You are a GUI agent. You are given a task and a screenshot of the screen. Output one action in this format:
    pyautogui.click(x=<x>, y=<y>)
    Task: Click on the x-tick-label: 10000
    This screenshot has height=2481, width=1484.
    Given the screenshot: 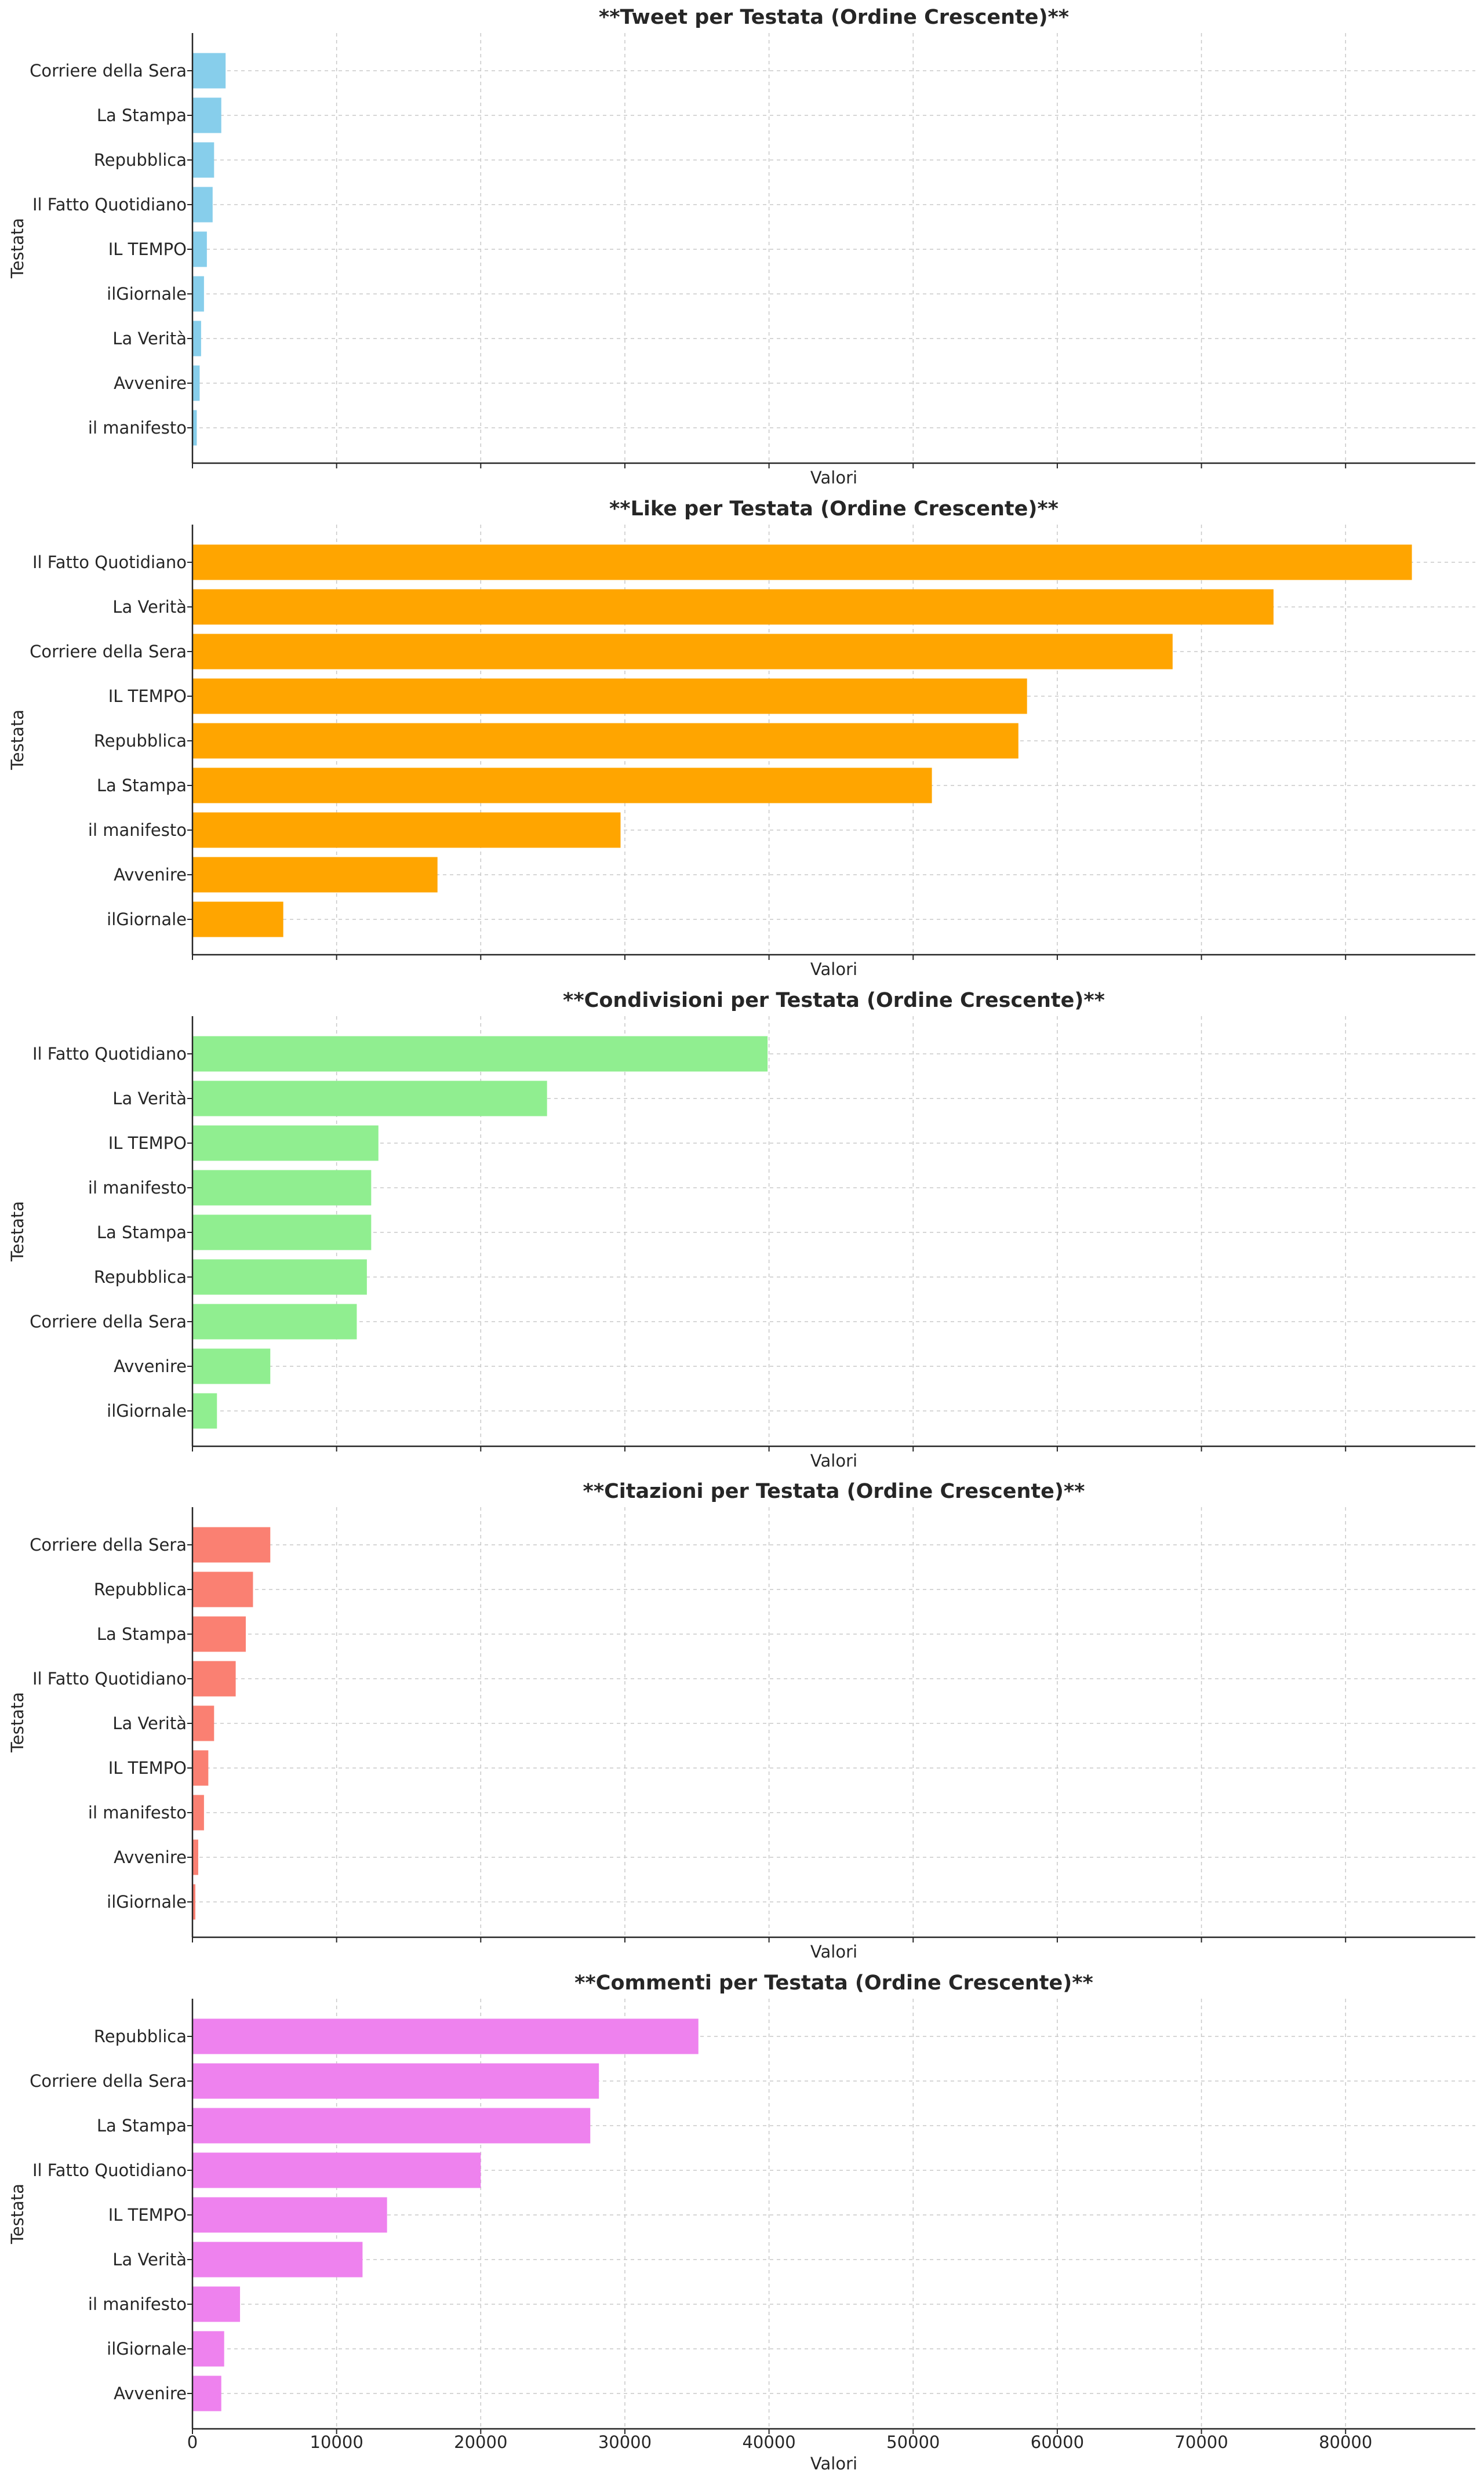 What is the action you would take?
    pyautogui.click(x=337, y=2442)
    